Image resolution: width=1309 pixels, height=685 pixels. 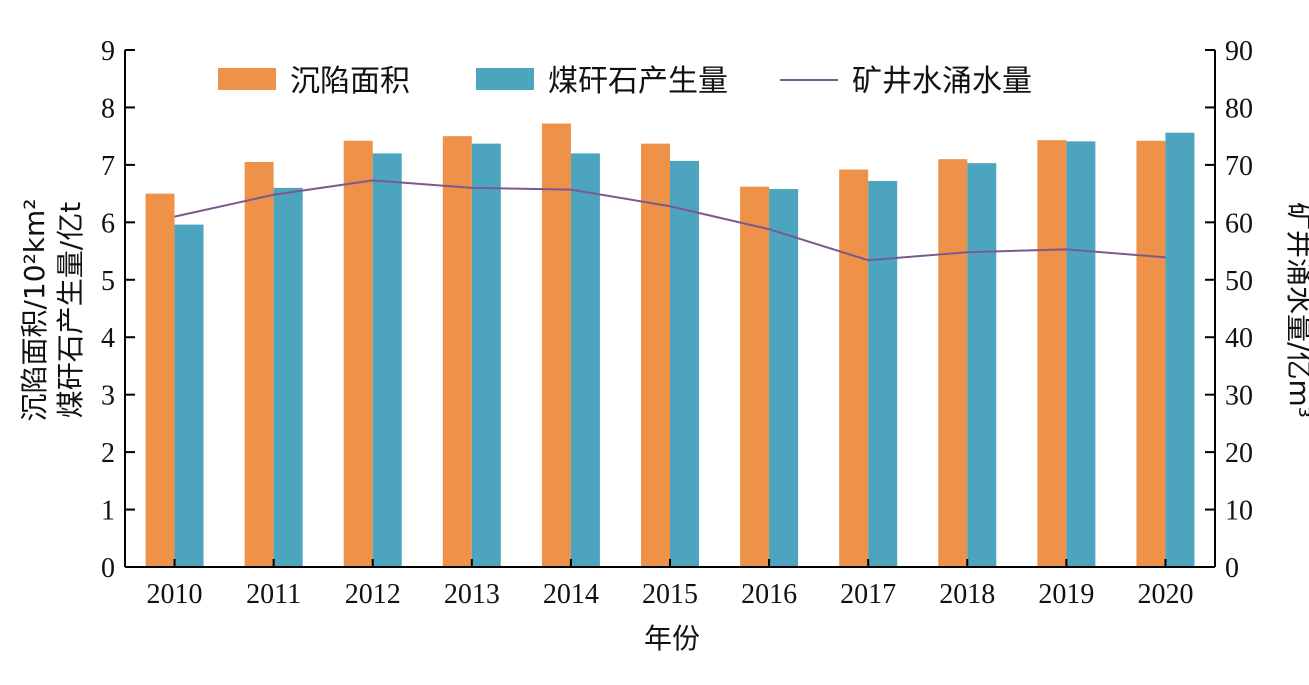 I want to click on legend-gangue-label: 煤矸石产生量, so click(x=638, y=81).